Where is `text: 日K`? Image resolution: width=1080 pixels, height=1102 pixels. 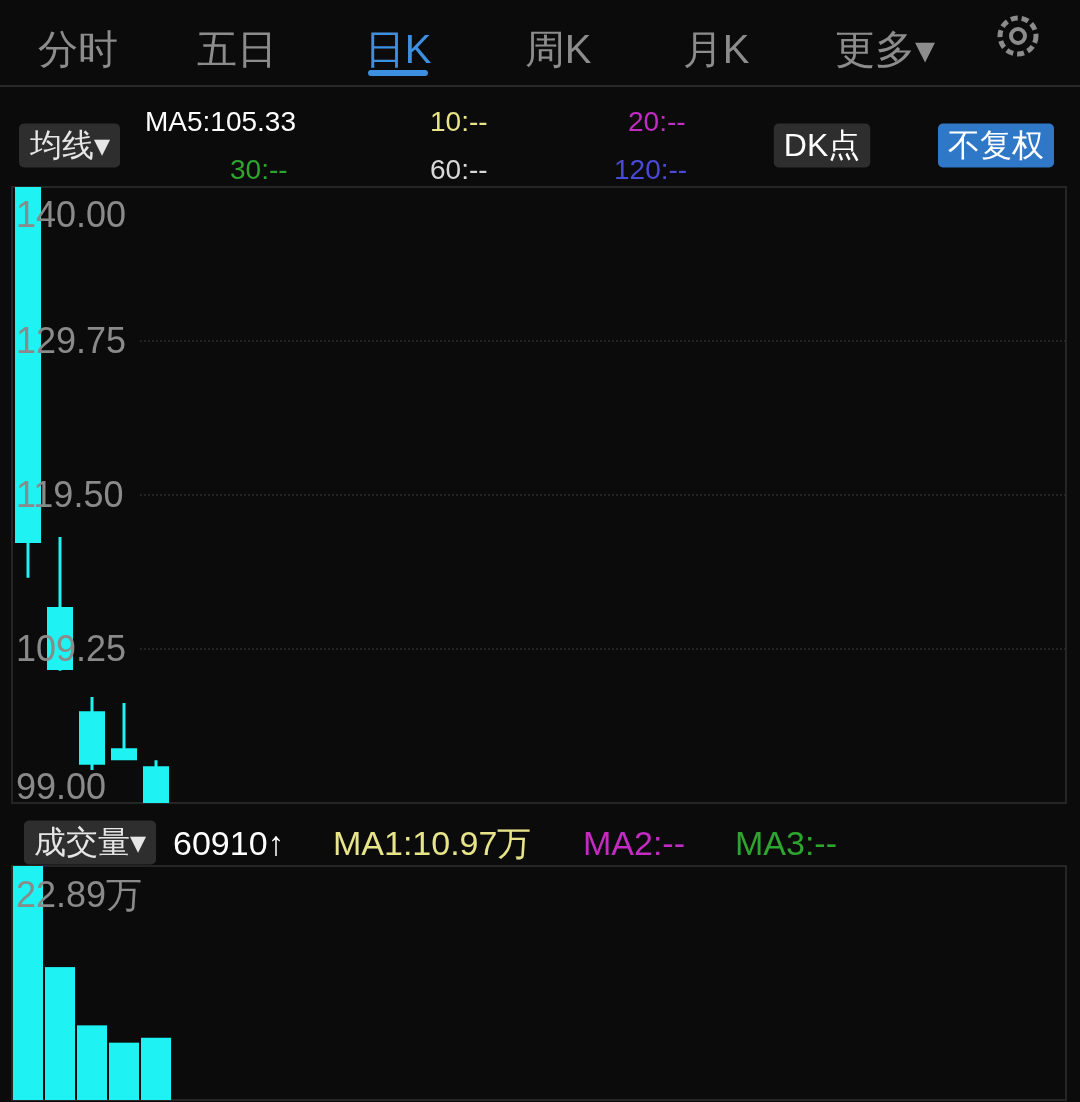 text: 日K is located at coordinates (398, 48).